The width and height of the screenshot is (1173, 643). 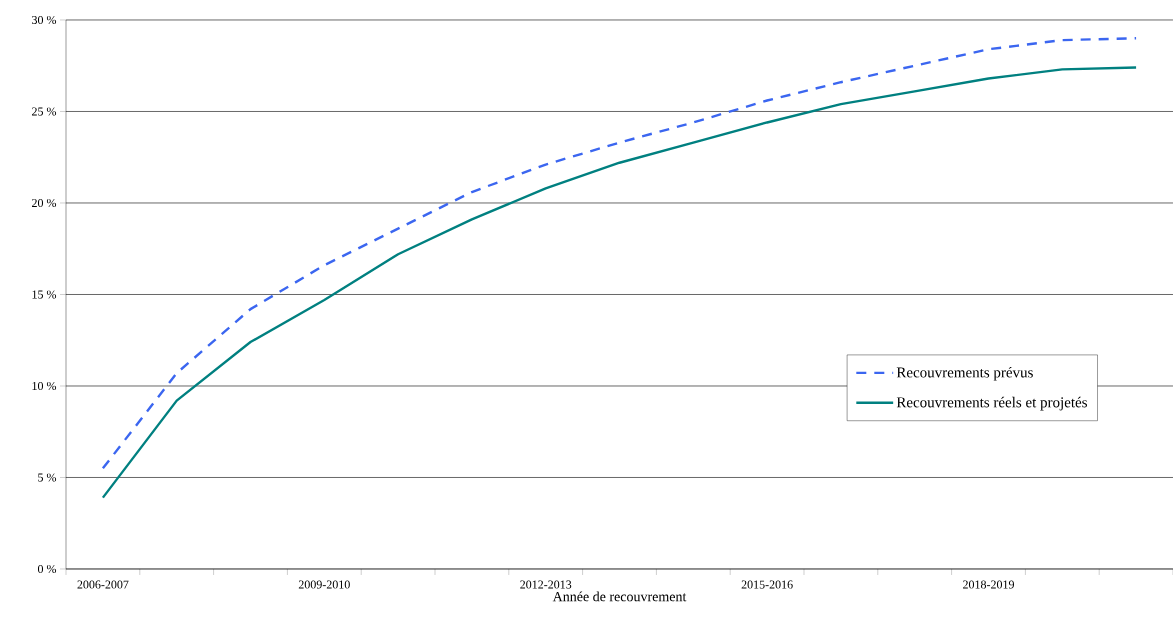 What do you see at coordinates (103, 584) in the screenshot?
I see `x-tick-label: 2006-2007` at bounding box center [103, 584].